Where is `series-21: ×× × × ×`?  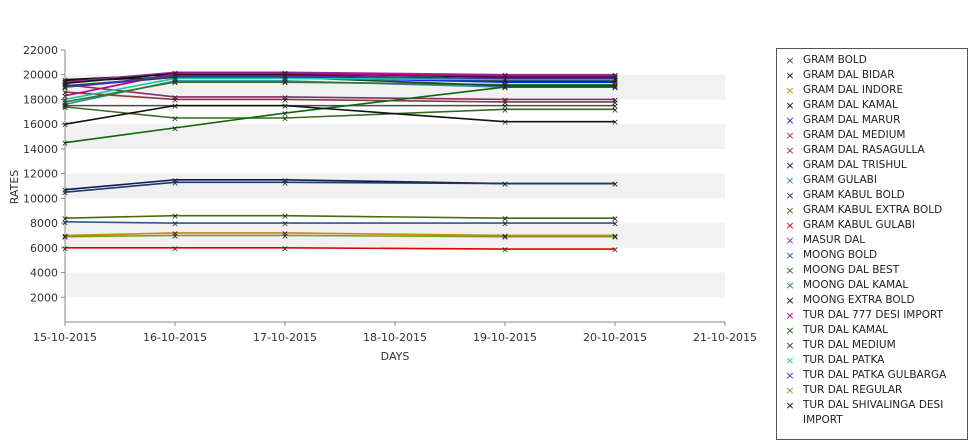 series-21: ×× × × × is located at coordinates (340, 82).